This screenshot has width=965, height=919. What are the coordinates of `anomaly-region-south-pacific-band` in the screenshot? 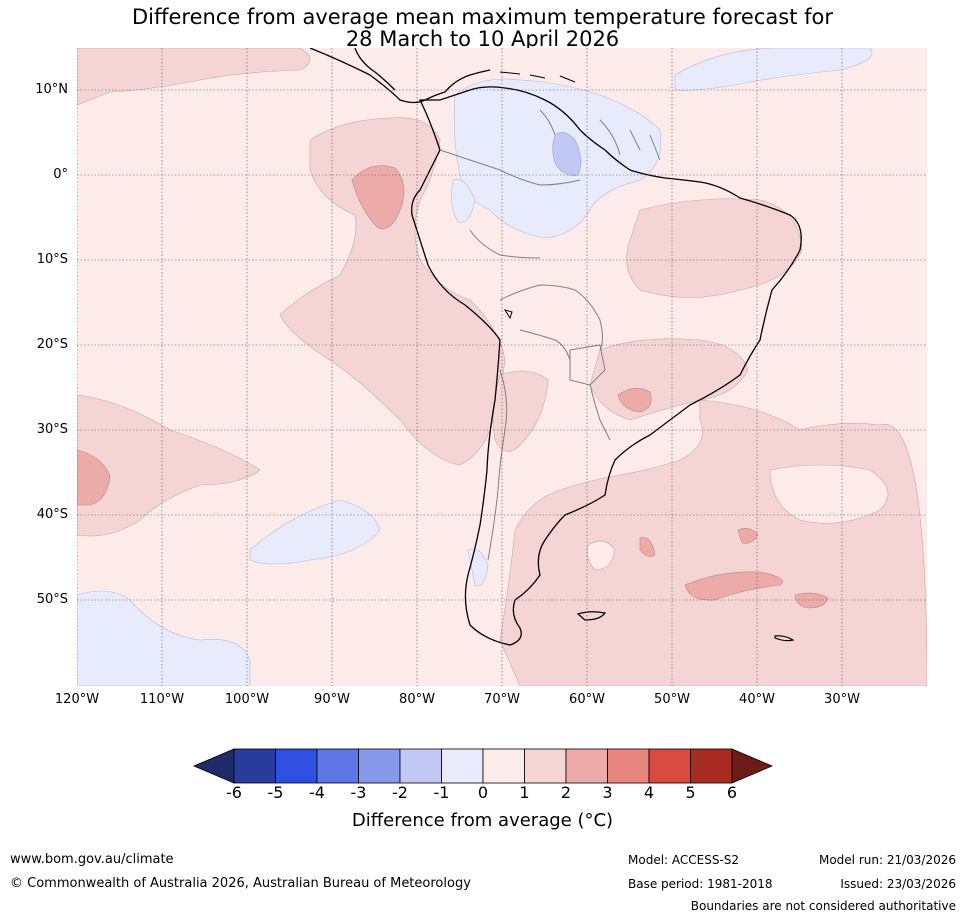 It's located at (315, 532).